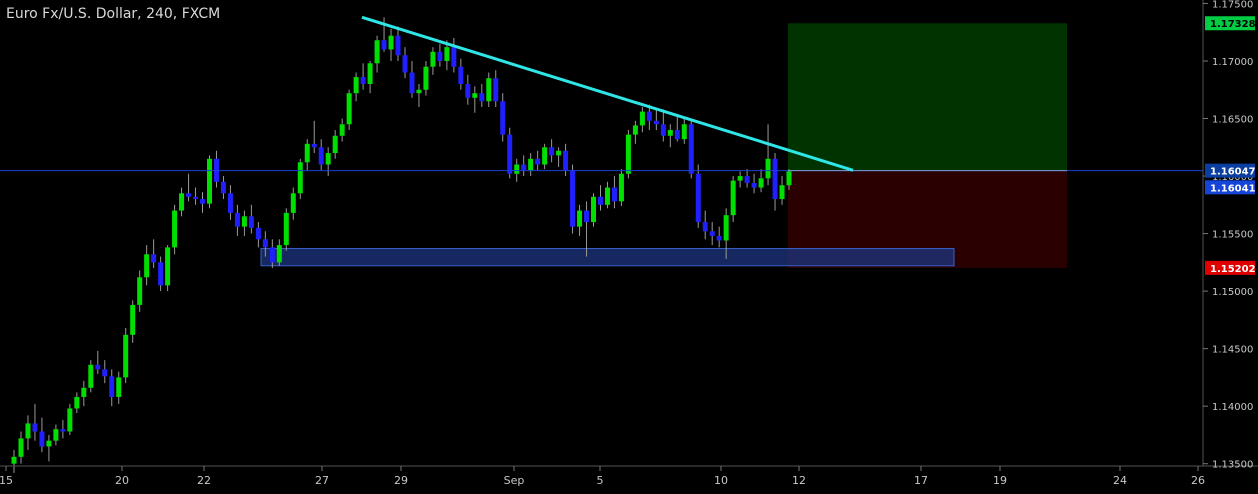 This screenshot has width=1258, height=494. Describe the element at coordinates (1230, 170) in the screenshot. I see `entry-price-label: 1.16047` at that location.